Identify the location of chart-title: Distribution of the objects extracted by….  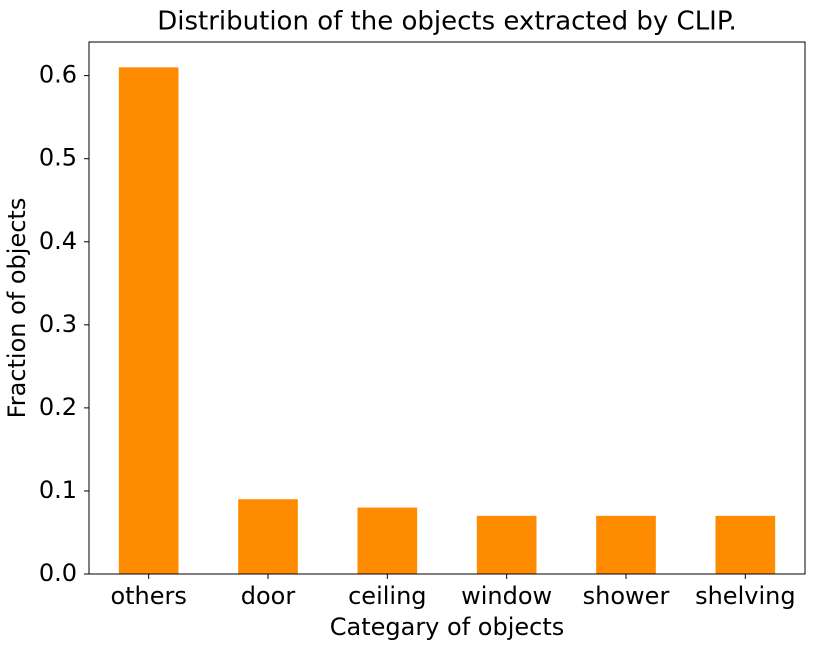
(447, 22).